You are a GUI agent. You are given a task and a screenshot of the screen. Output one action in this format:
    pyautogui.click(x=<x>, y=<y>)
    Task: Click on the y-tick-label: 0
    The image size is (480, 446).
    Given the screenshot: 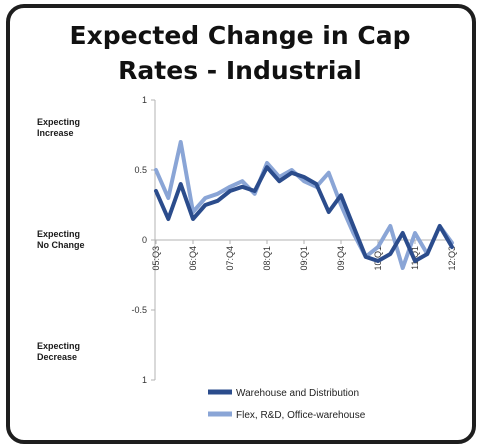 What is the action you would take?
    pyautogui.click(x=144, y=240)
    